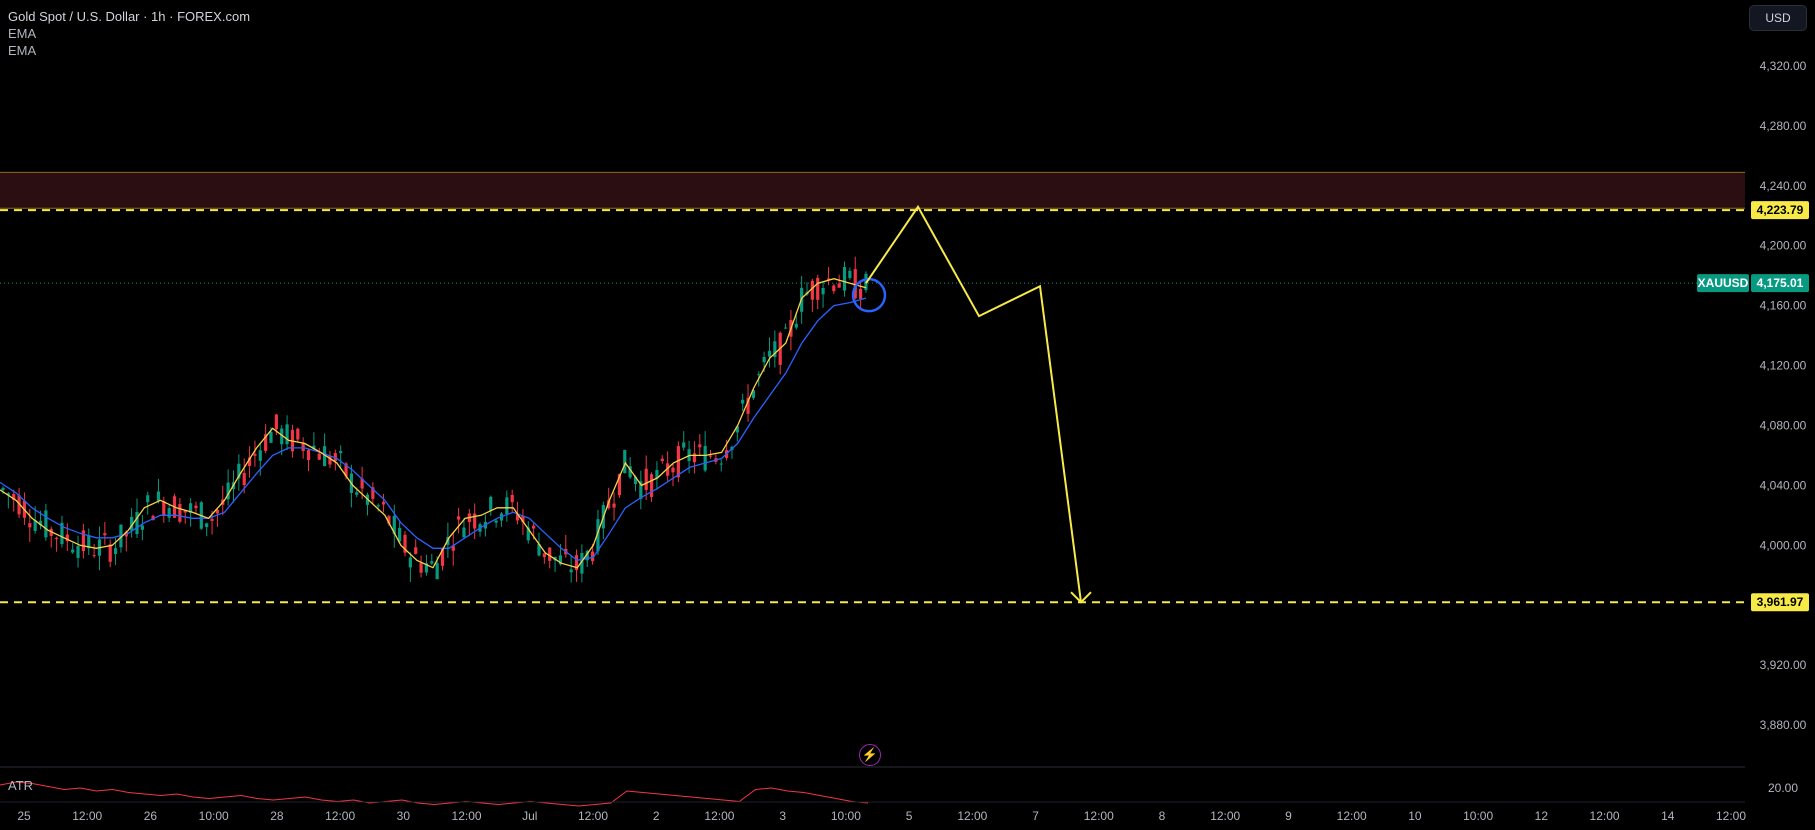 This screenshot has height=830, width=1815. Describe the element at coordinates (1780, 210) in the screenshot. I see `resistance-price-label-text: 4,223.79` at that location.